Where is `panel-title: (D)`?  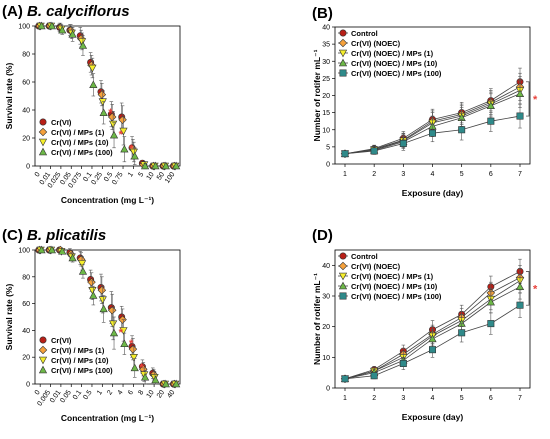 panel-title: (D) is located at coordinates (322, 235).